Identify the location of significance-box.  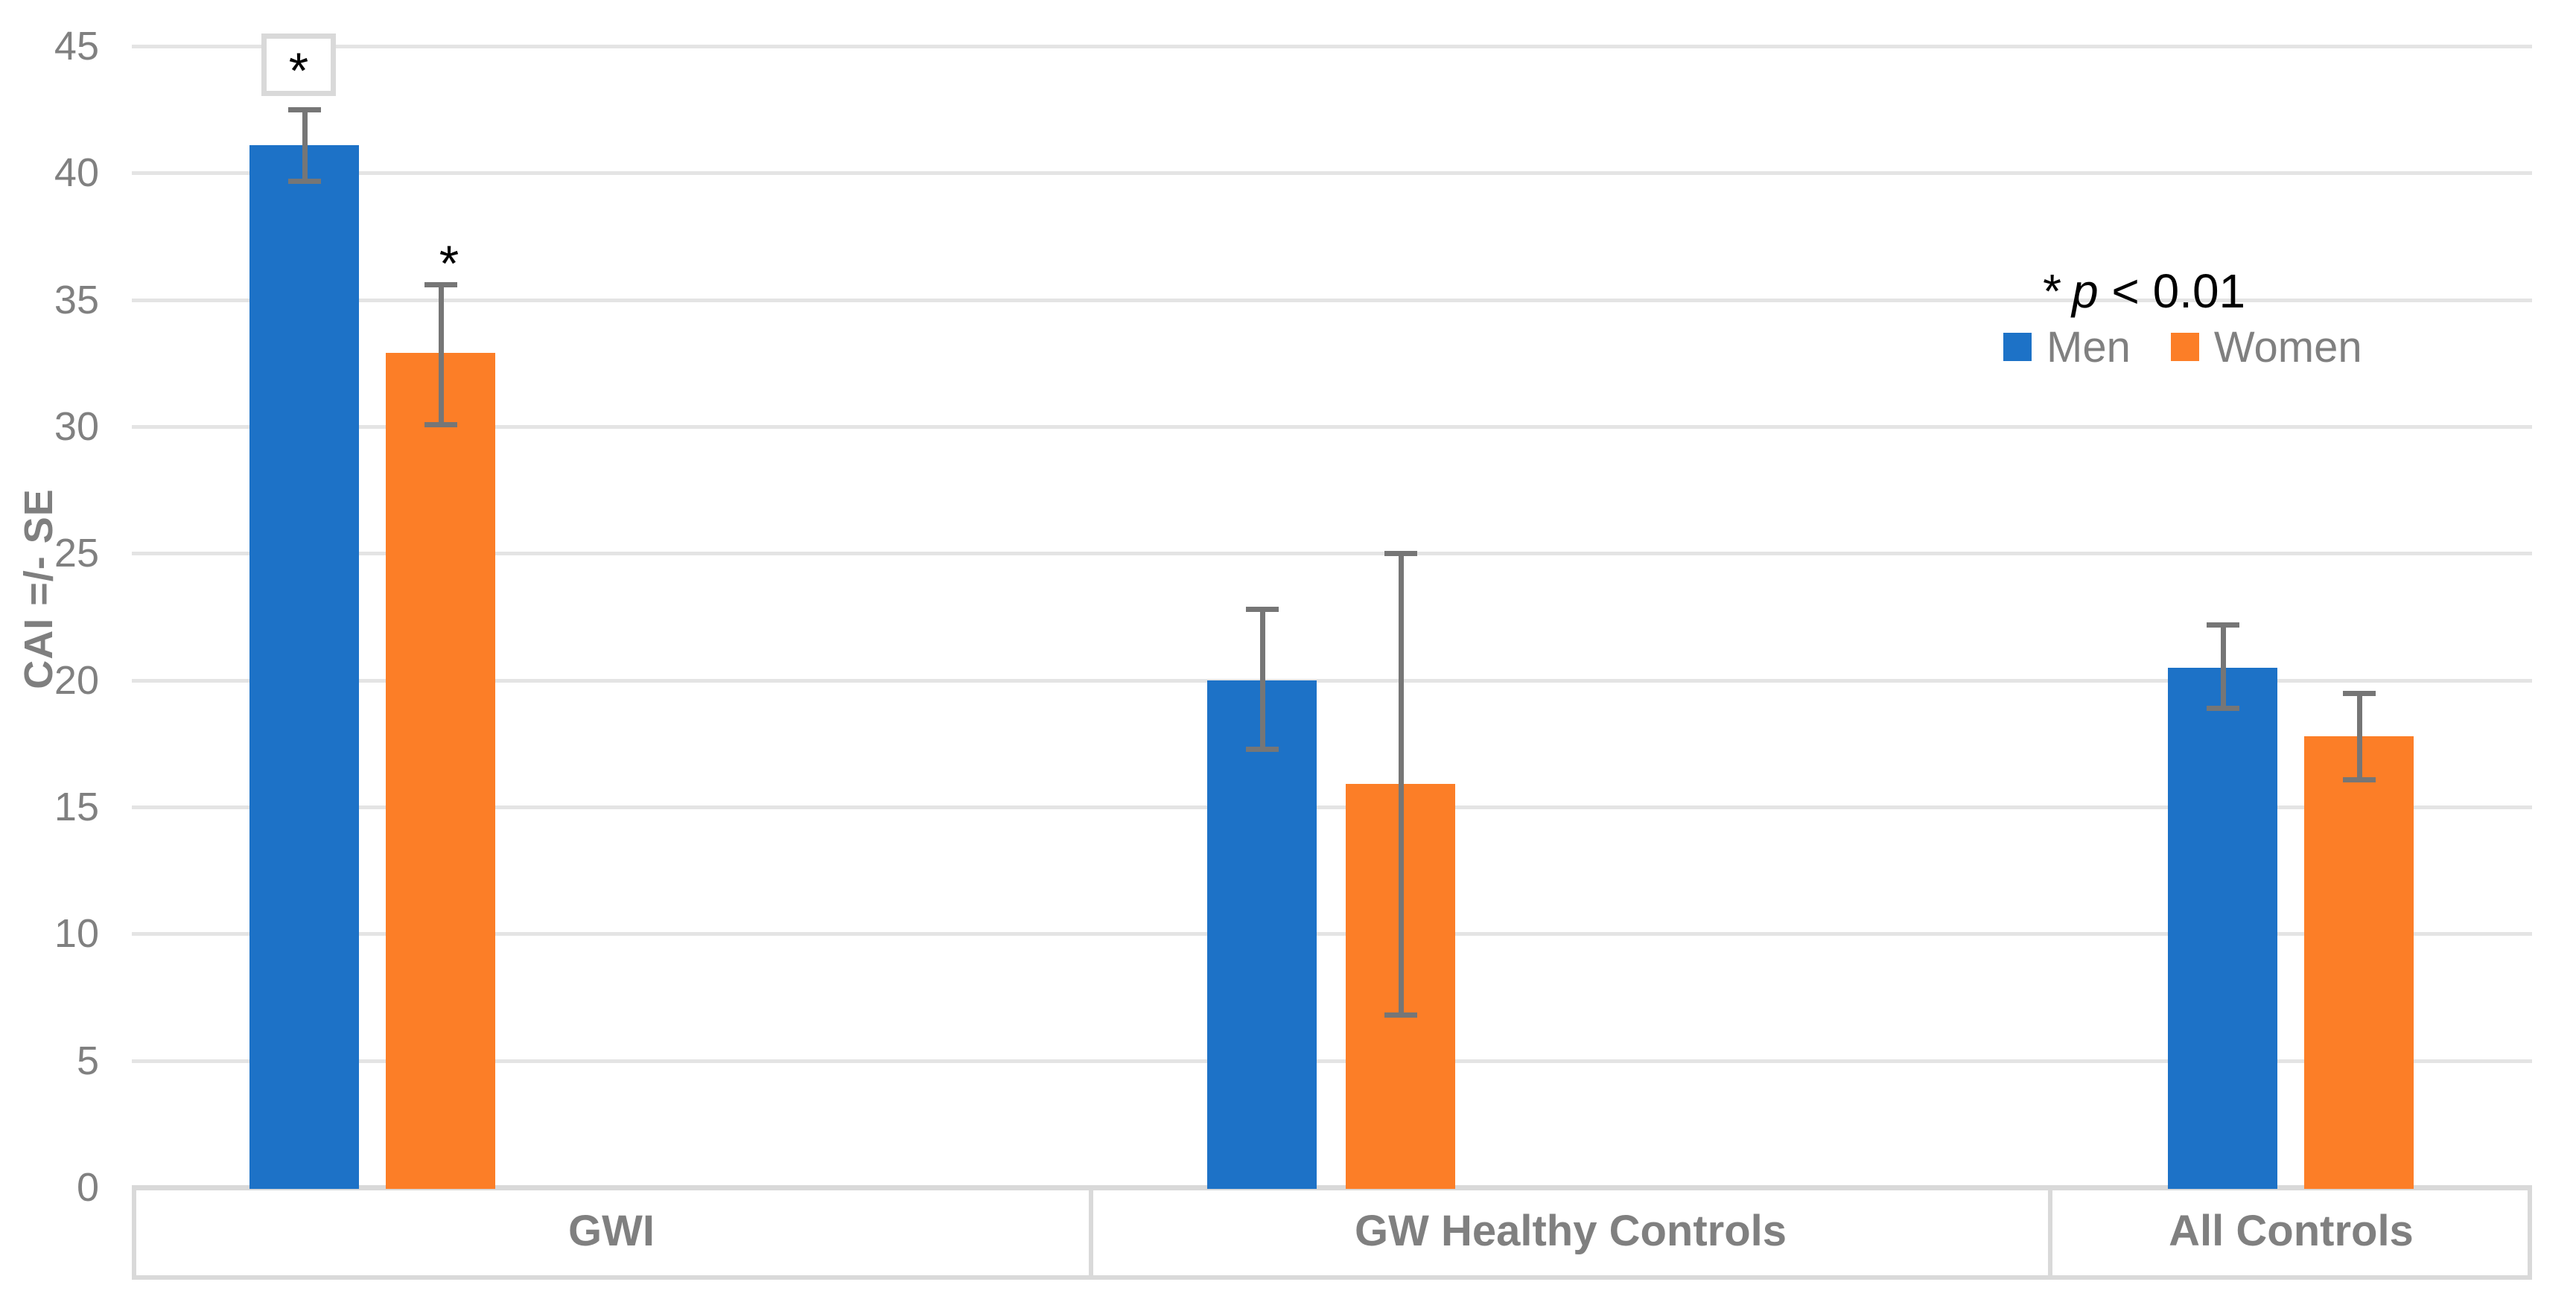
(298, 65).